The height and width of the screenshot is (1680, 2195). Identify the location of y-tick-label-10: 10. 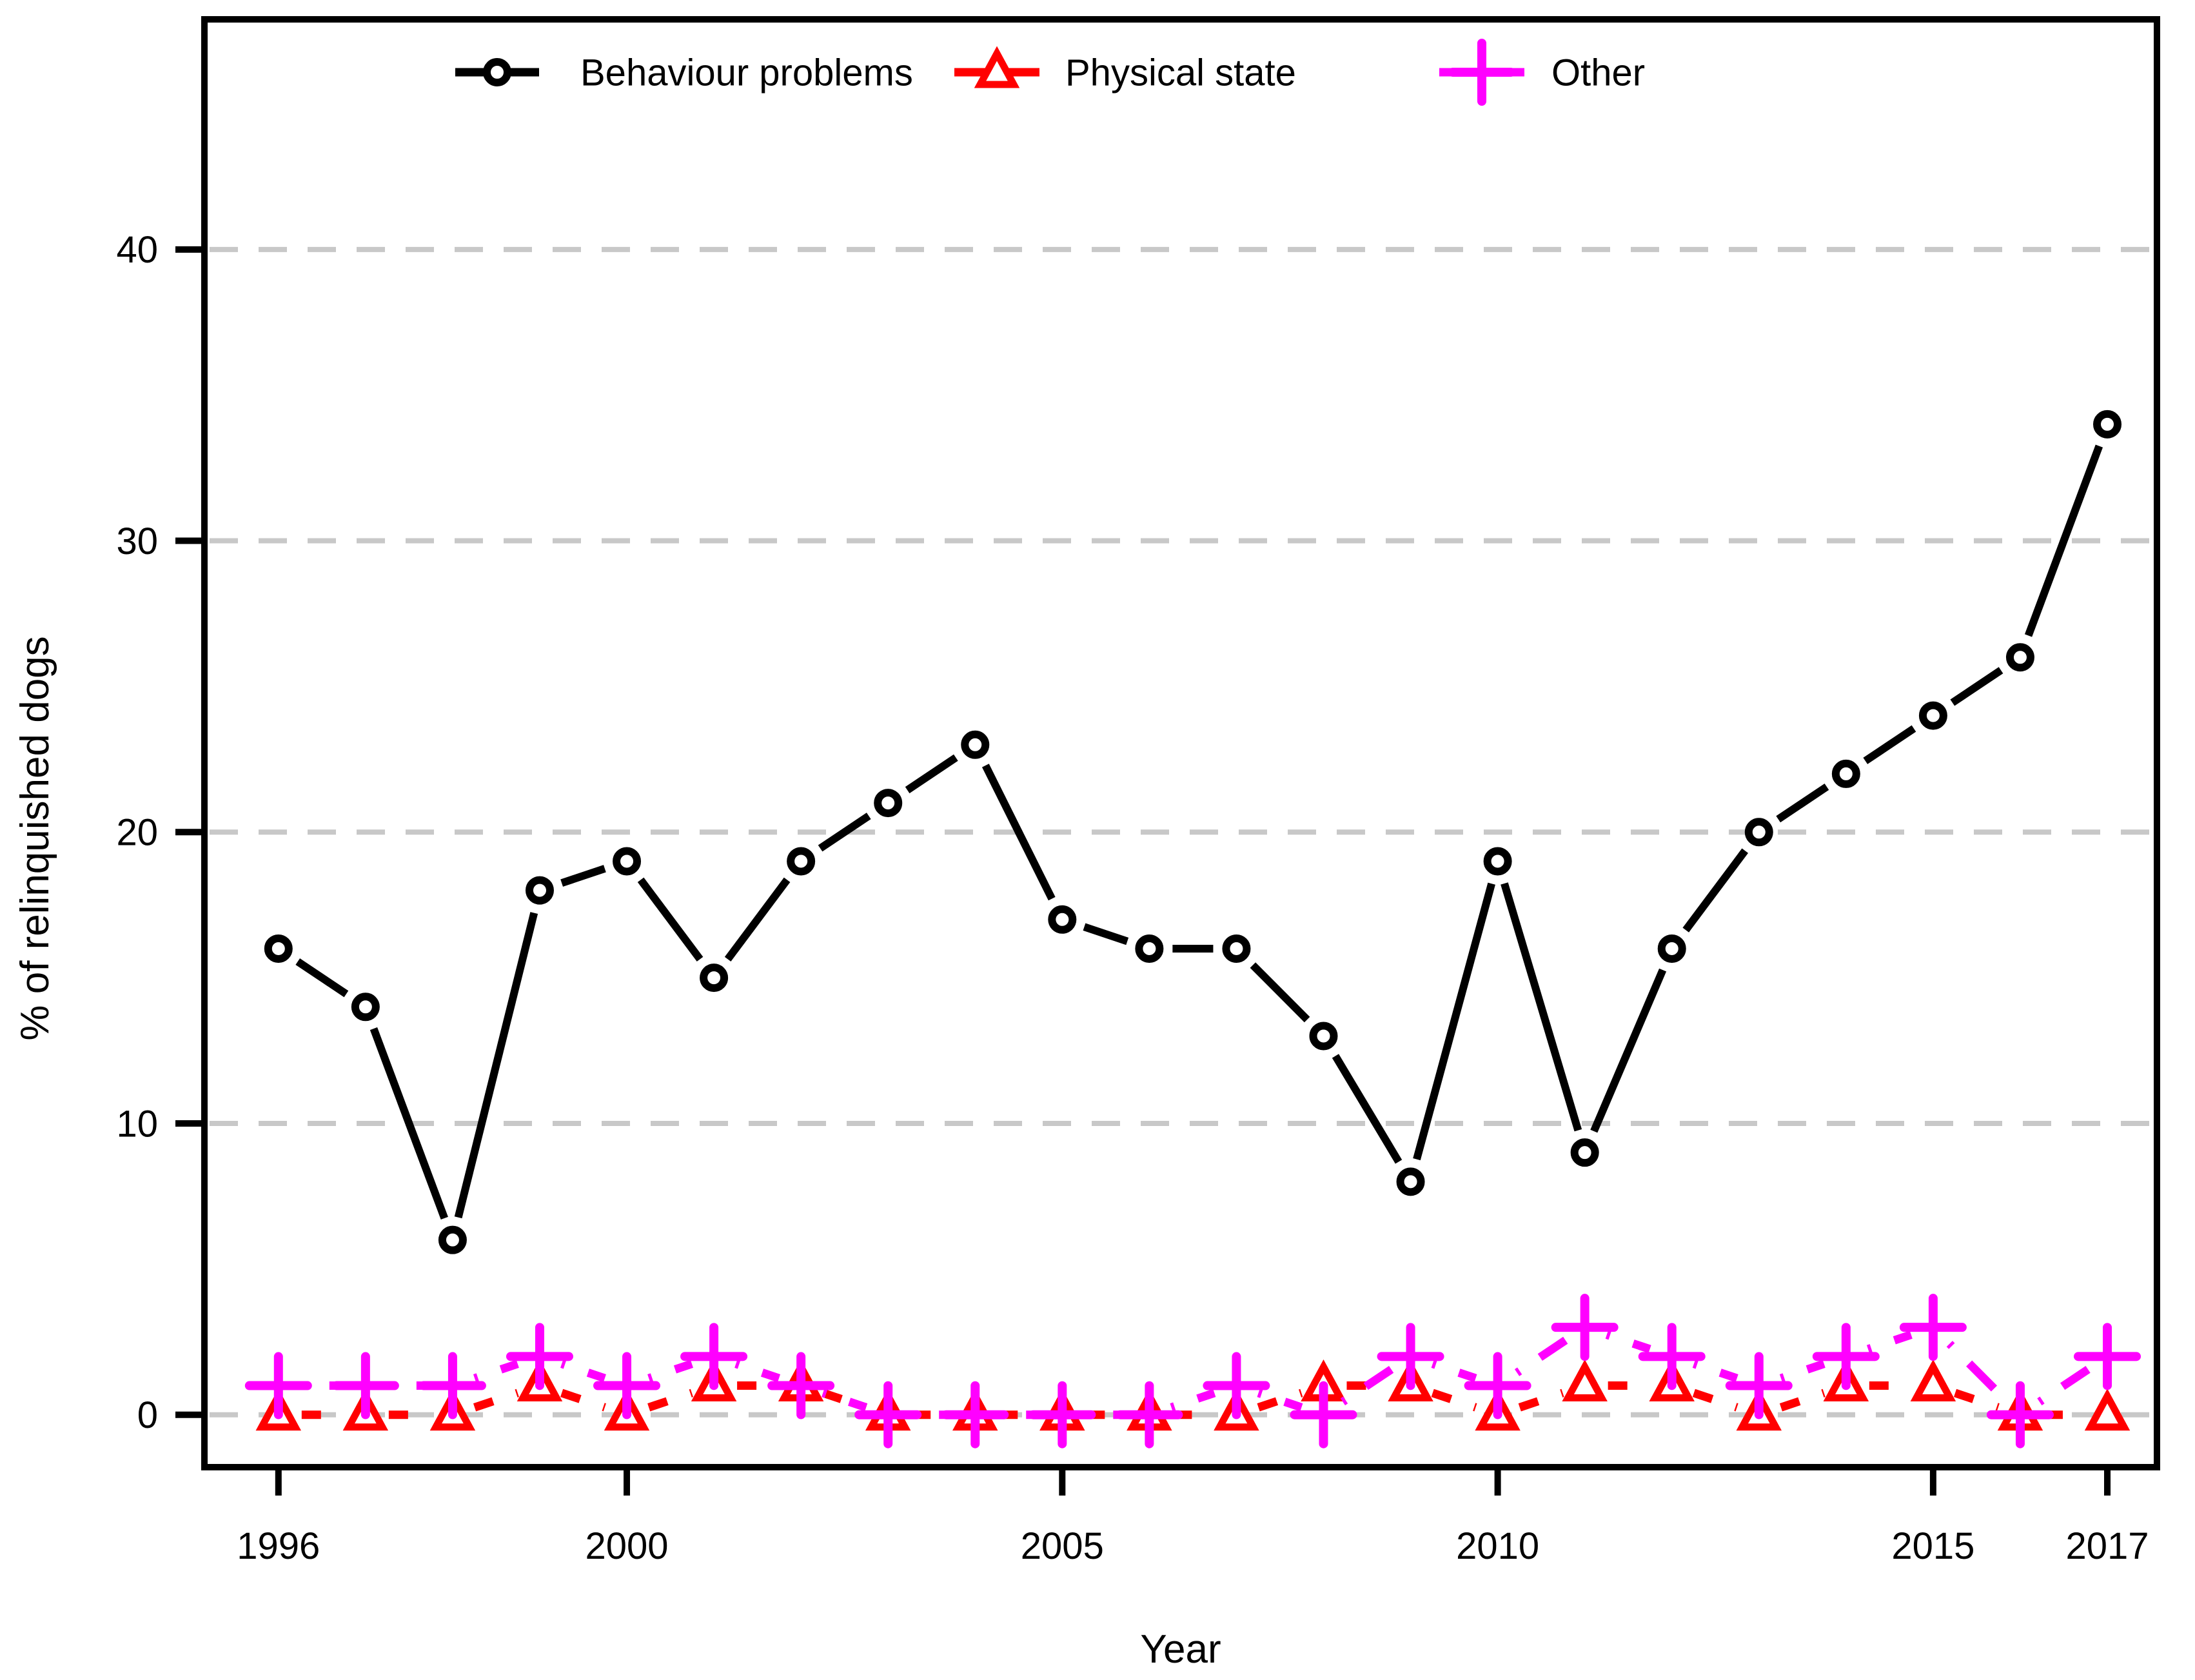
(137, 1124).